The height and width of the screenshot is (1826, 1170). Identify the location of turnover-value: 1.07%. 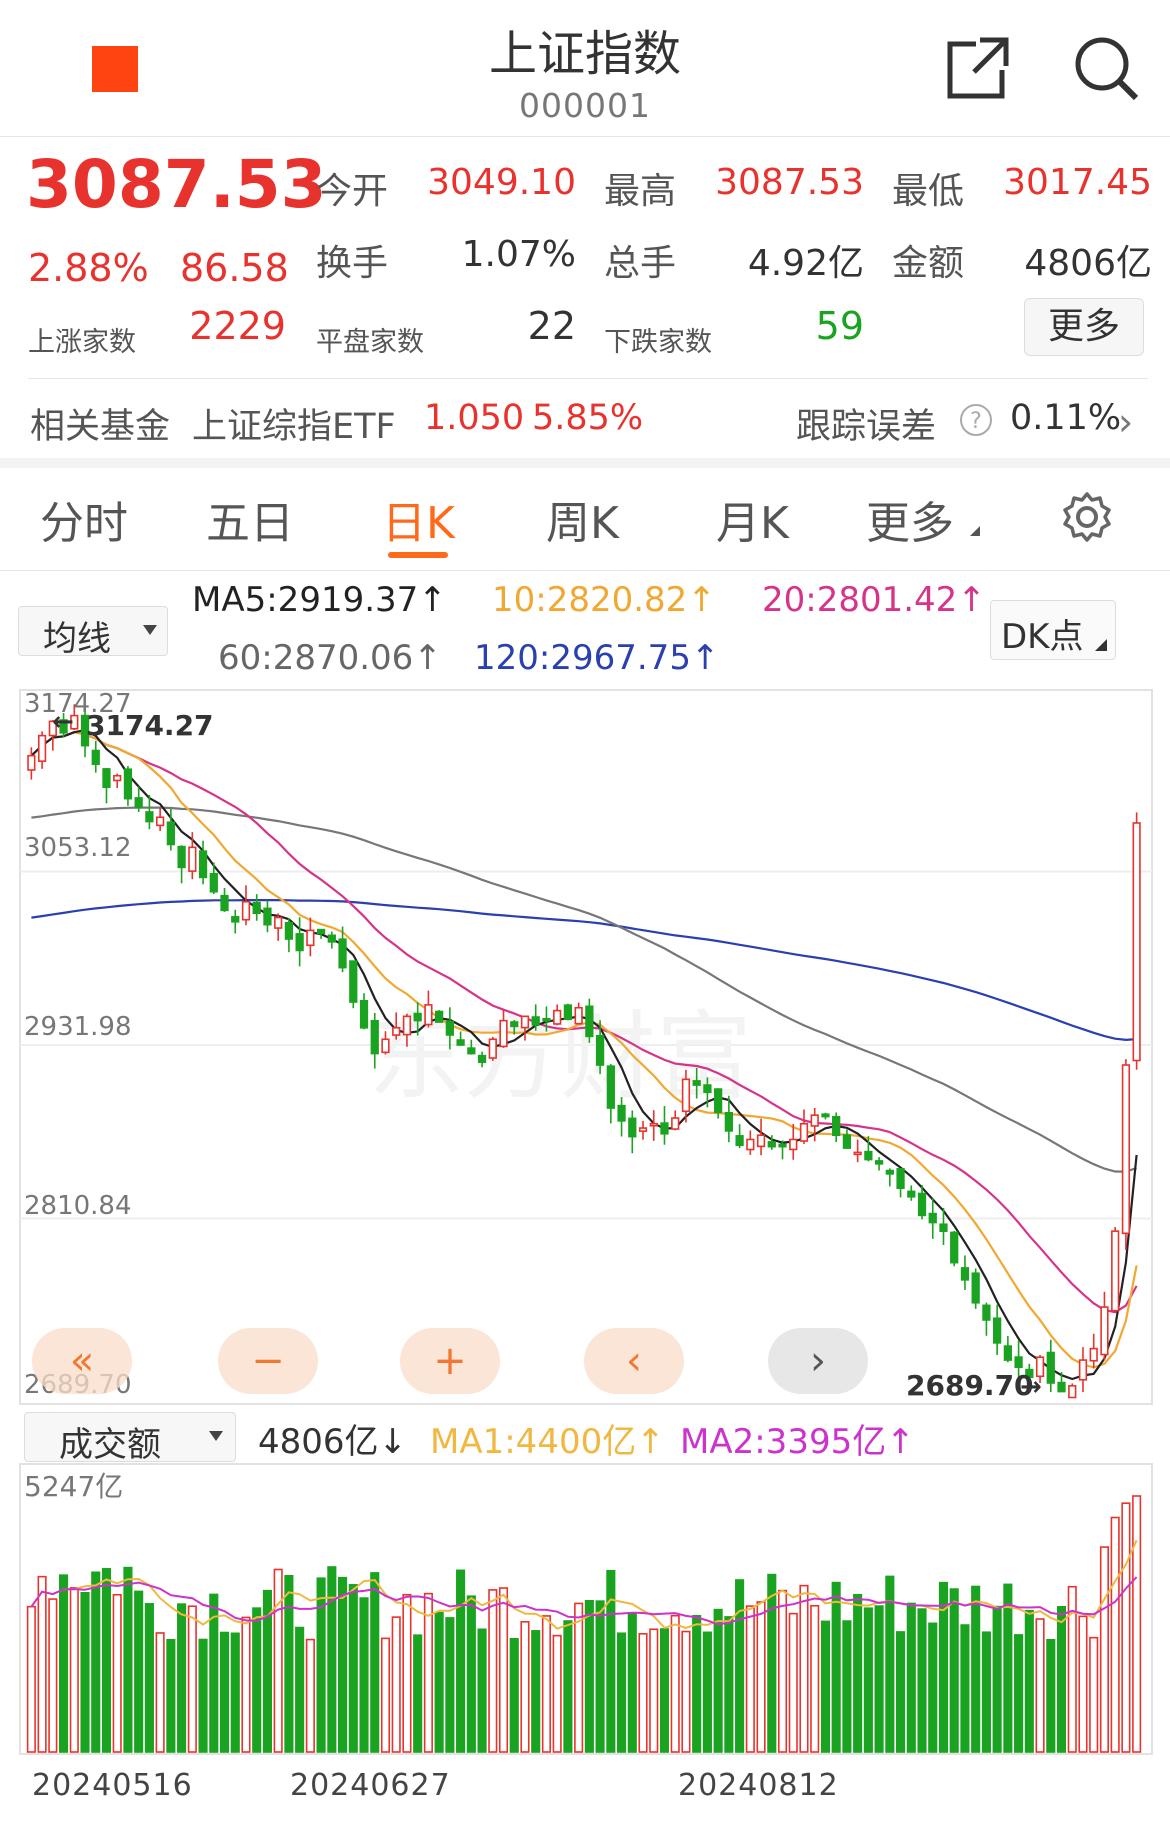
(518, 254).